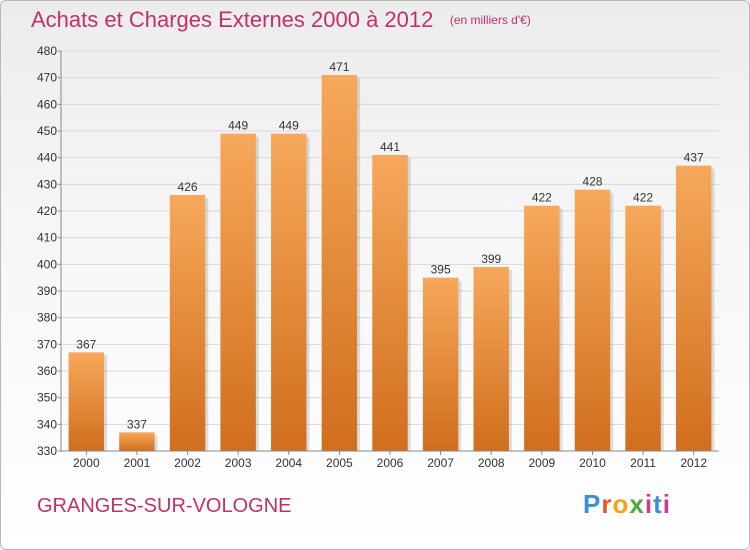  What do you see at coordinates (643, 463) in the screenshot?
I see `x-tick-label: 2011` at bounding box center [643, 463].